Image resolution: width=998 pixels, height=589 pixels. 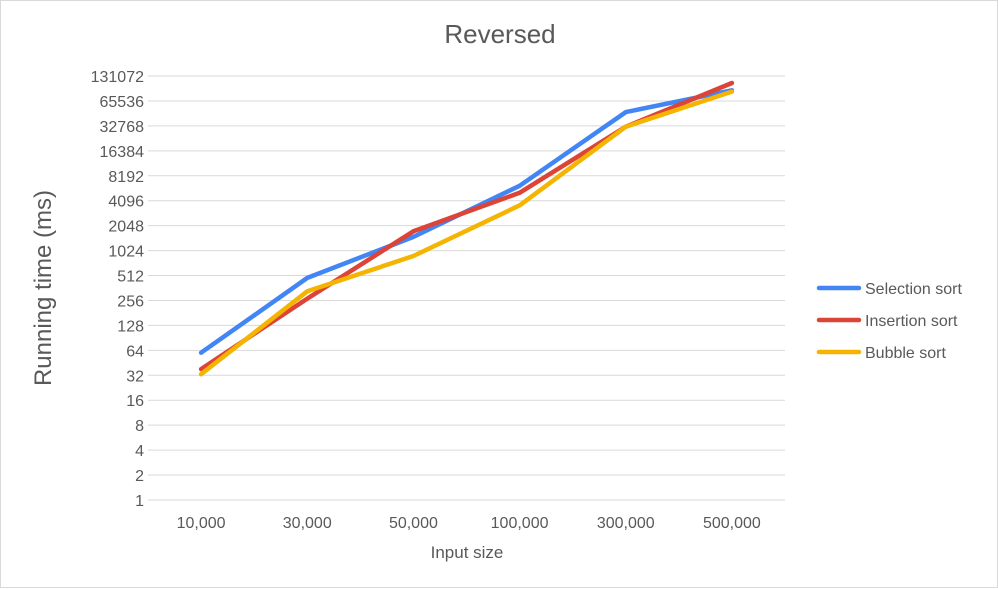 What do you see at coordinates (139, 501) in the screenshot?
I see `y-tick-label: 1` at bounding box center [139, 501].